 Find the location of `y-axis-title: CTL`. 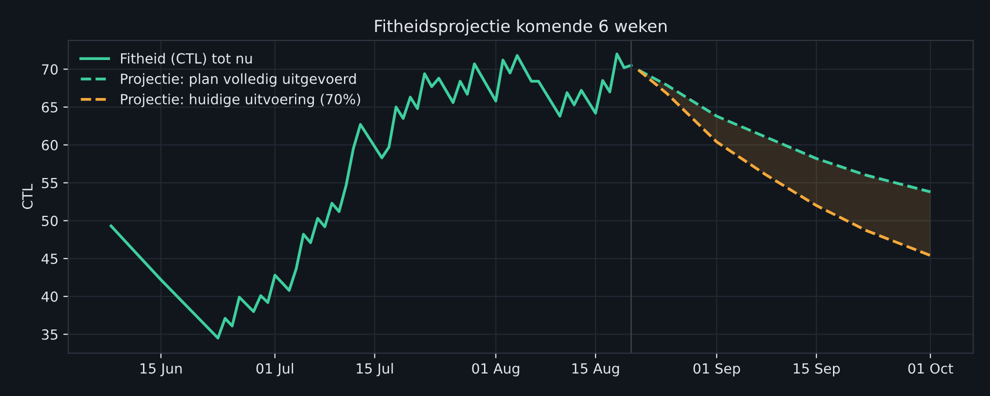

y-axis-title: CTL is located at coordinates (27, 196).